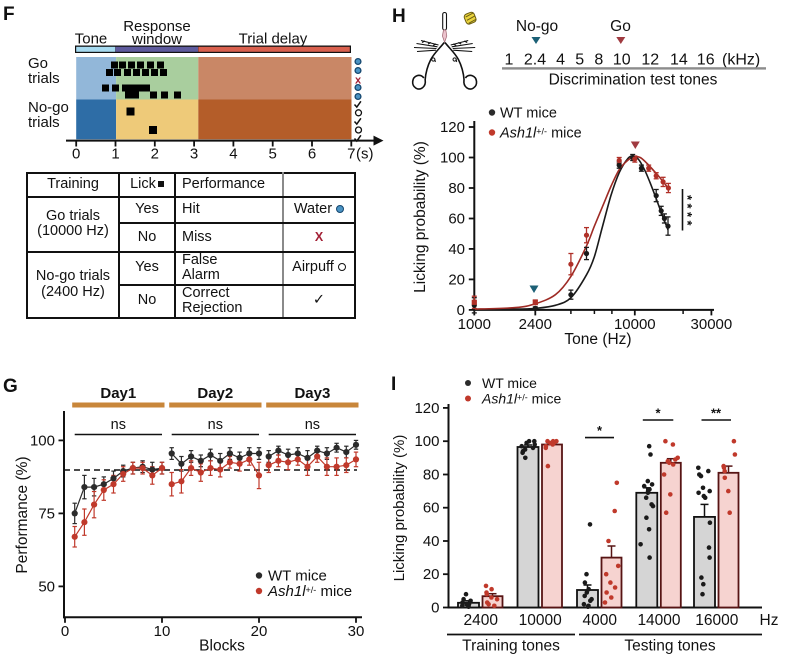  I want to click on svg-text: 16, so click(706, 60).